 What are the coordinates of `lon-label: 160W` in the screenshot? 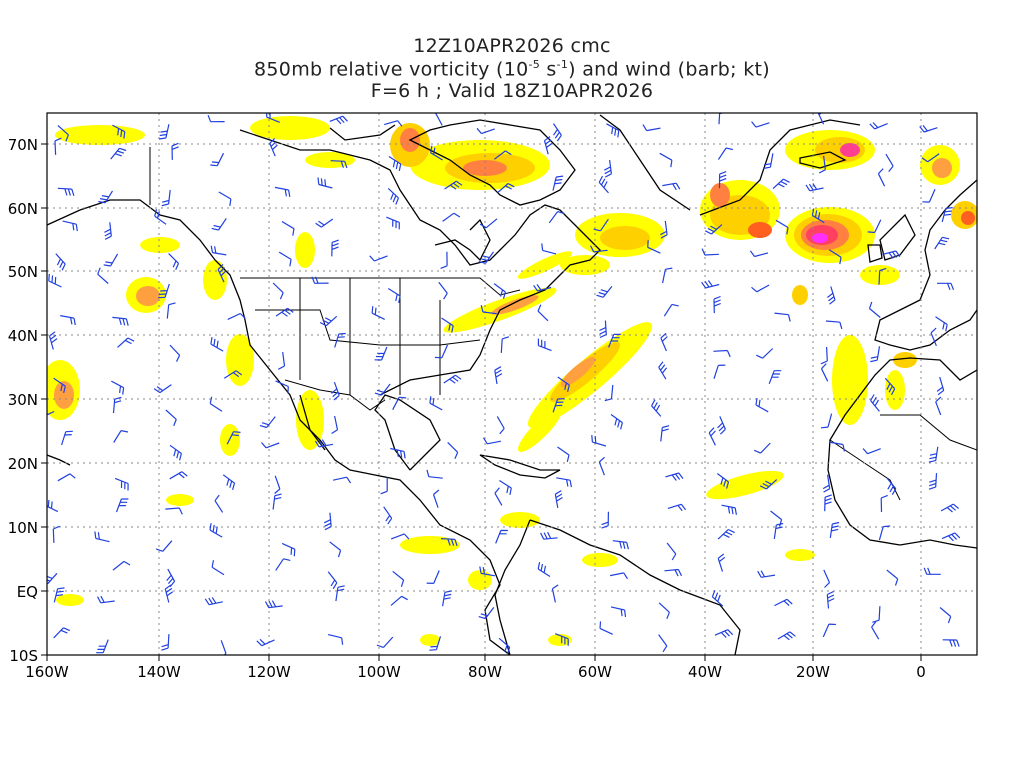 It's located at (47, 672).